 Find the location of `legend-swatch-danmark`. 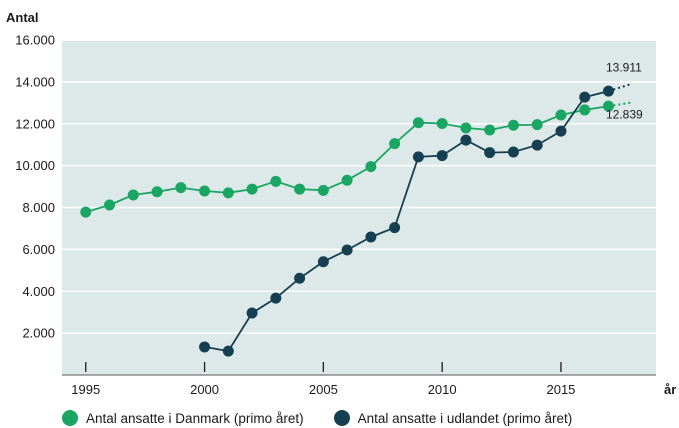

legend-swatch-danmark is located at coordinates (70, 418).